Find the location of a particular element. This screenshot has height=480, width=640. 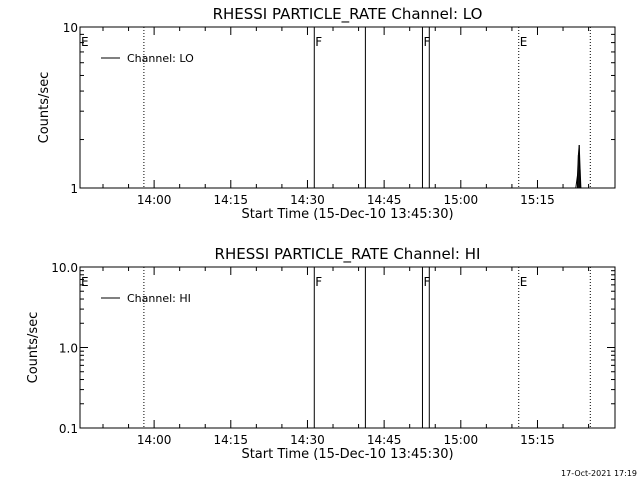

chart-title: RHESSI PARTICLE_RATE Channel: HI is located at coordinates (348, 254).